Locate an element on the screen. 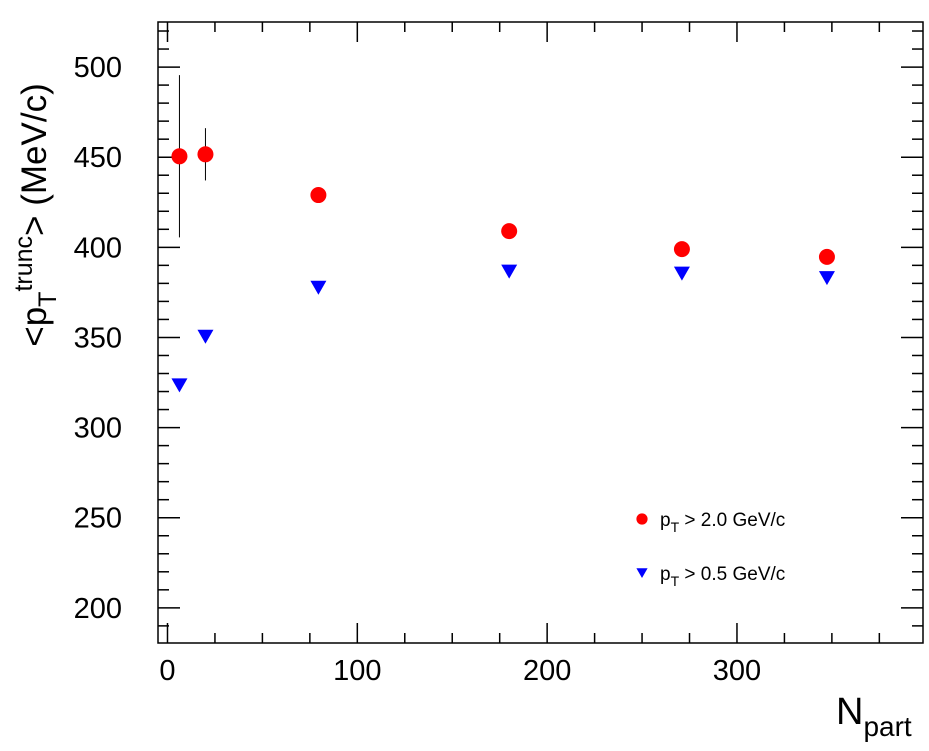  y-tick-label: 200 is located at coordinates (98, 609).